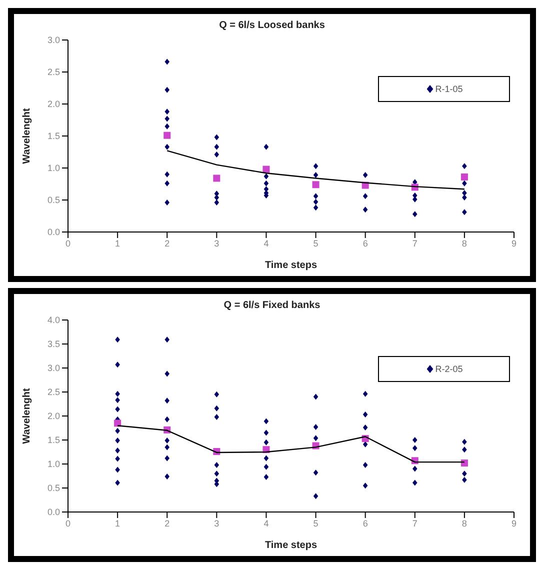  I want to click on chart-title: Q = 6l/s Loosed banks, so click(272, 26).